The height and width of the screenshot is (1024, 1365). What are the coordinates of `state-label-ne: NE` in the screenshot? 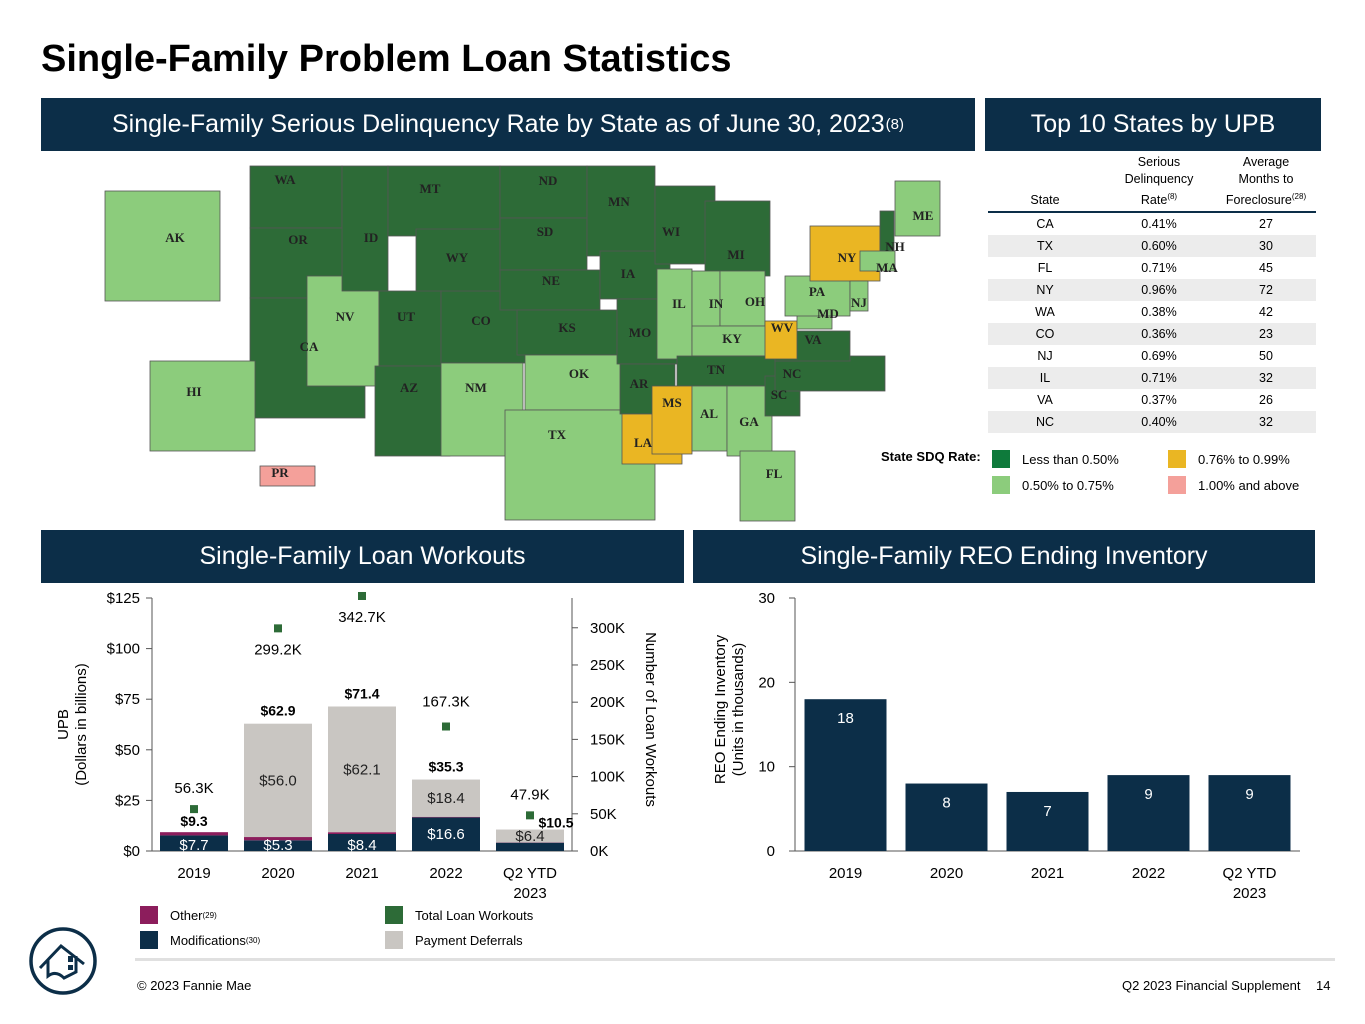 It's located at (551, 280).